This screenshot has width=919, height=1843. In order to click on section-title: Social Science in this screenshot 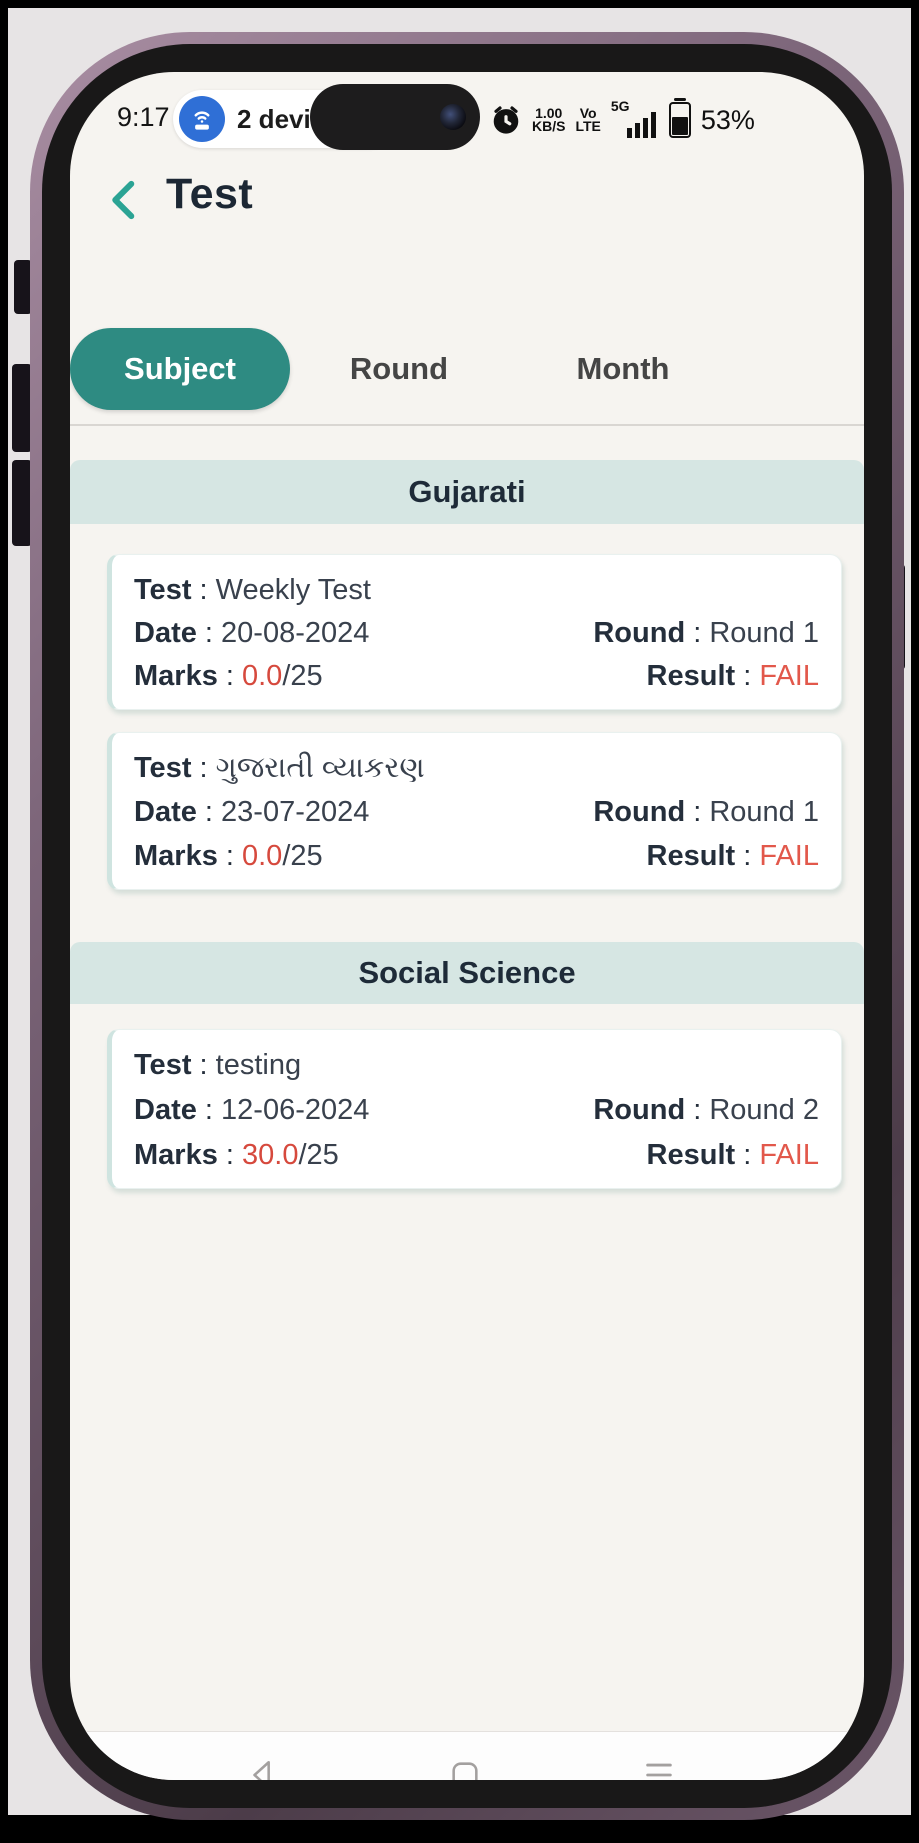, I will do `click(467, 972)`.